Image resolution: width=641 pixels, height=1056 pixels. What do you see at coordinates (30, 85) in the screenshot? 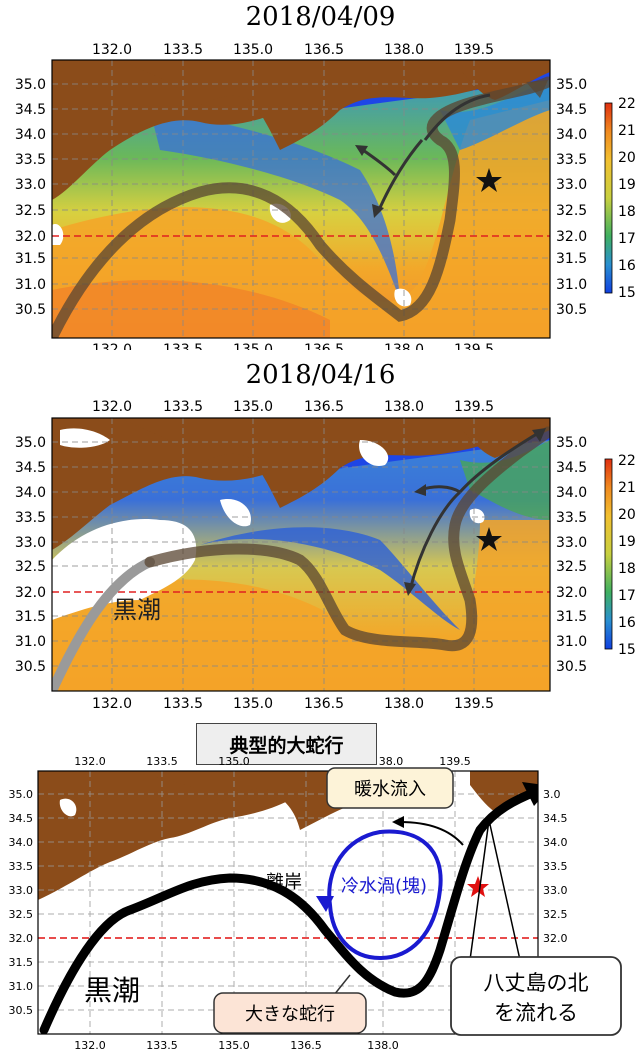
I see `p1-left-lat-tick: 35.0` at bounding box center [30, 85].